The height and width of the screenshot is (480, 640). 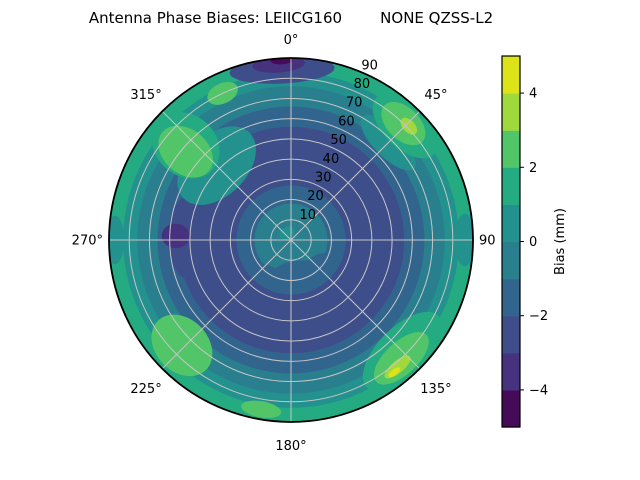 What do you see at coordinates (291, 40) in the screenshot?
I see `angular-tick-label: 0°` at bounding box center [291, 40].